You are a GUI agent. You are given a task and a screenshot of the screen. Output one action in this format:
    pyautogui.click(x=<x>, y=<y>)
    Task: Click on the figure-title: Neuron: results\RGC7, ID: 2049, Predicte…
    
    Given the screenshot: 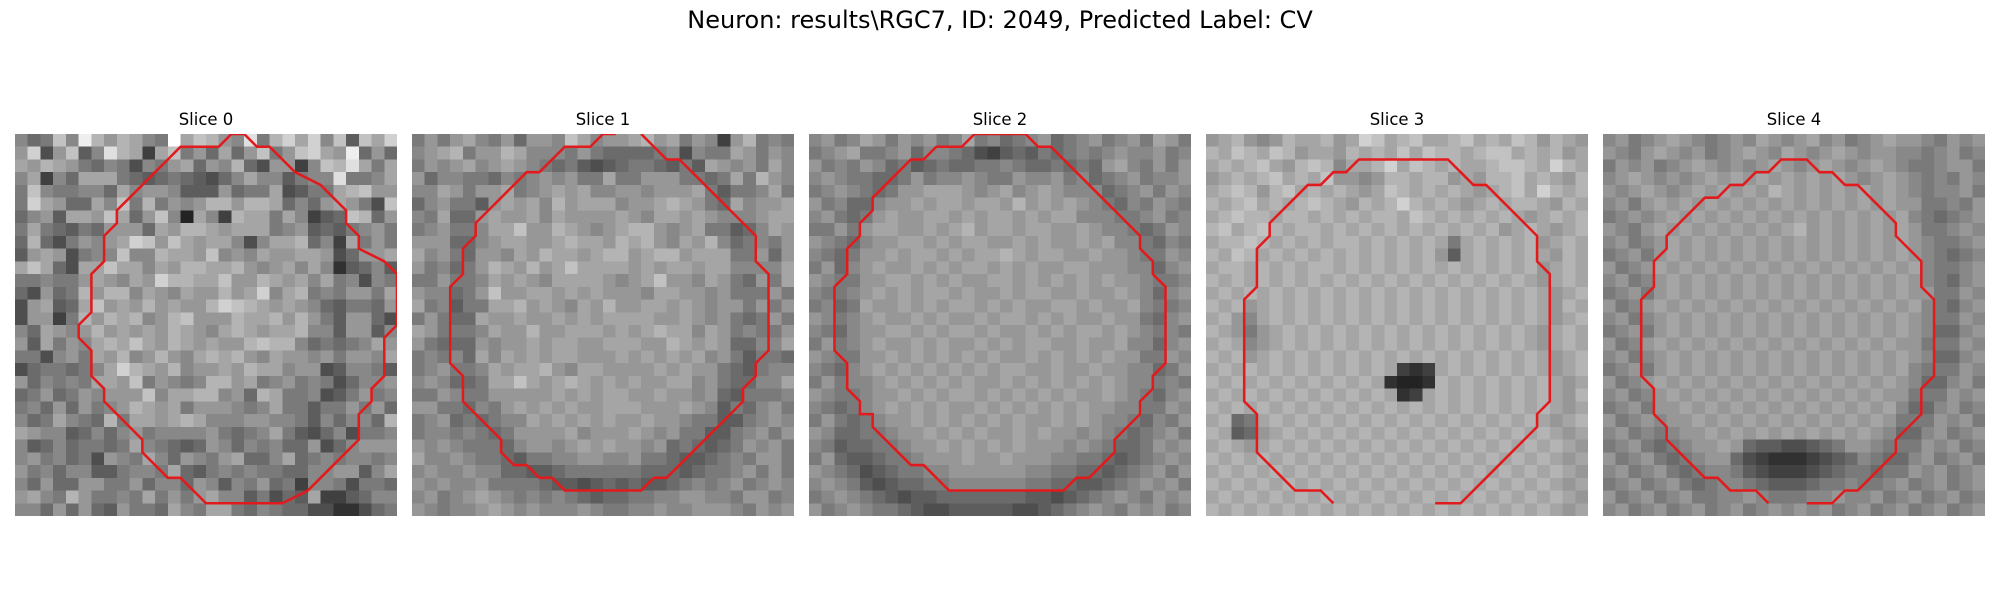 What is the action you would take?
    pyautogui.click(x=1000, y=20)
    